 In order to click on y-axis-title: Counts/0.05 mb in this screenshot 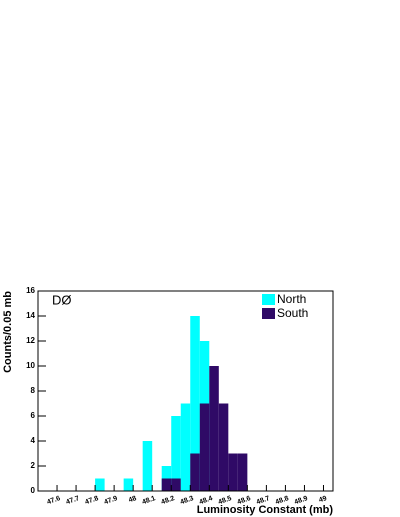, I will do `click(8, 332)`.